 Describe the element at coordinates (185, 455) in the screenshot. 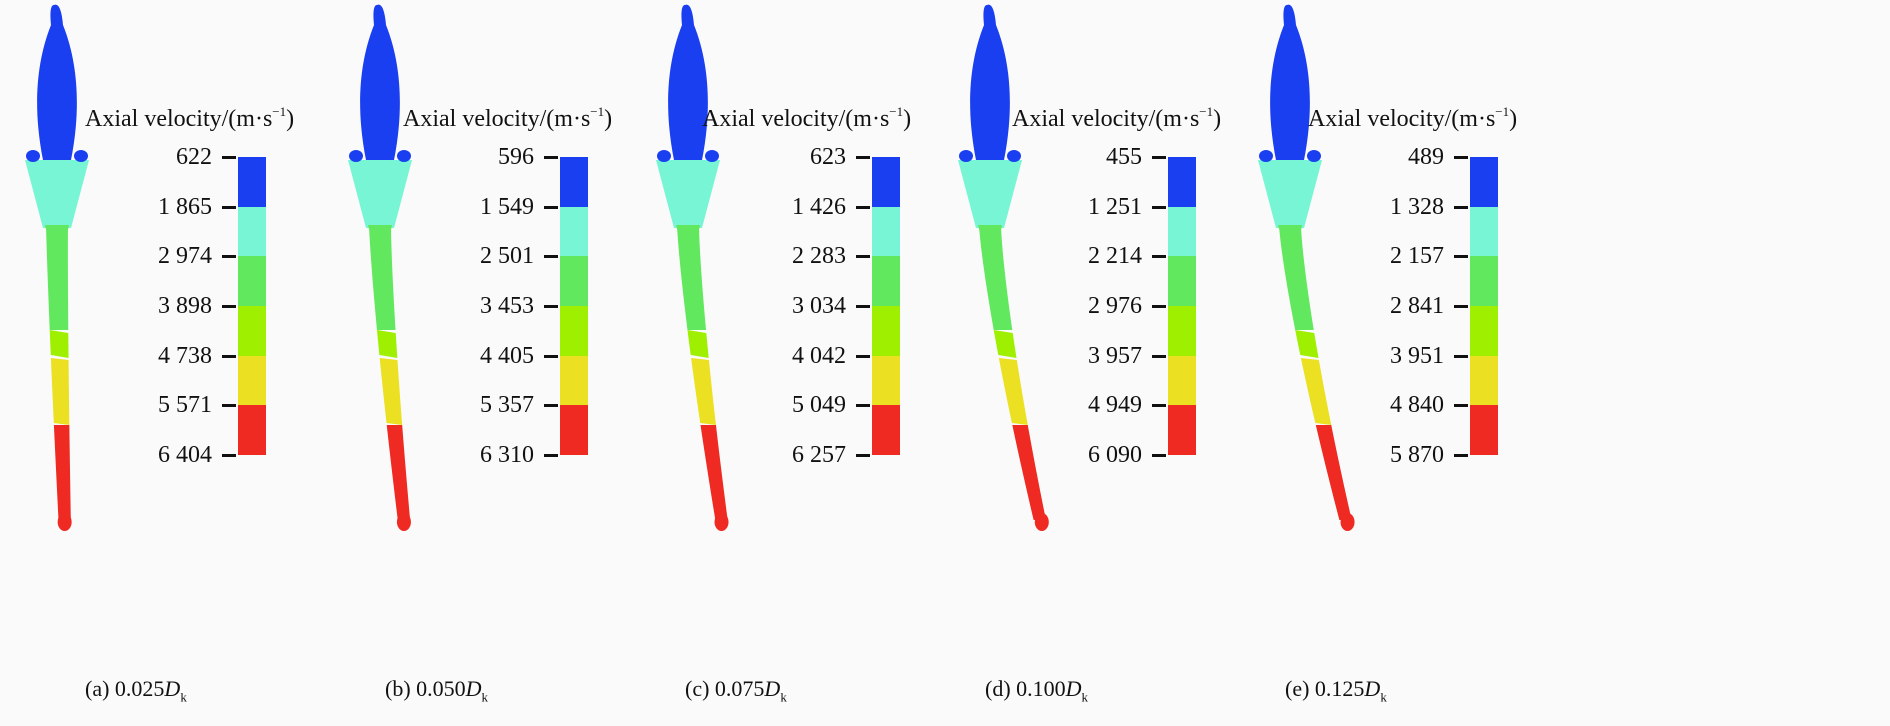

I see `colorbar-tick-label: 6 404` at that location.